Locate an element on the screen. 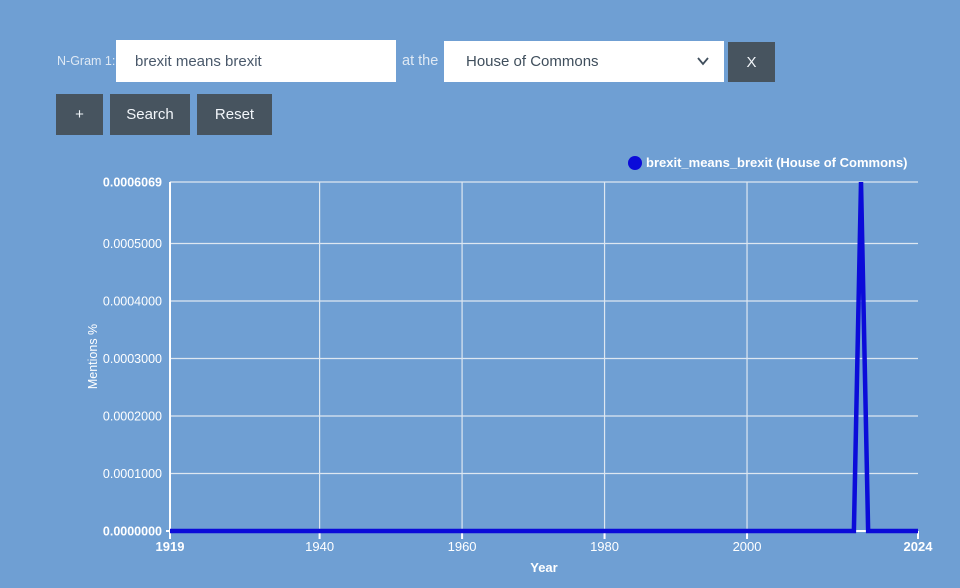 The height and width of the screenshot is (588, 960). corpus-selected-value: House of Commons is located at coordinates (532, 61).